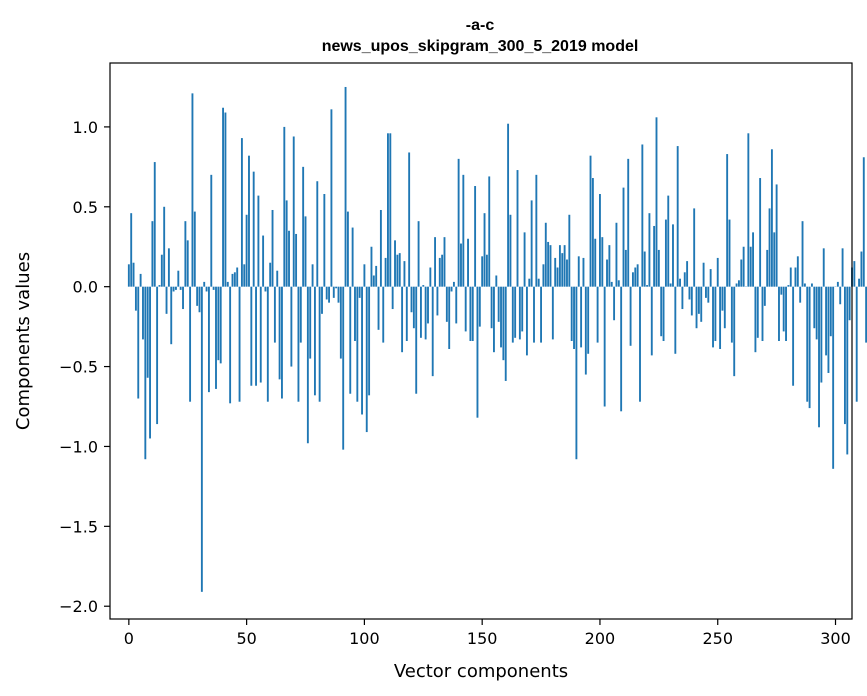  Describe the element at coordinates (480, 25) in the screenshot. I see `chart-title: -a-c` at that location.